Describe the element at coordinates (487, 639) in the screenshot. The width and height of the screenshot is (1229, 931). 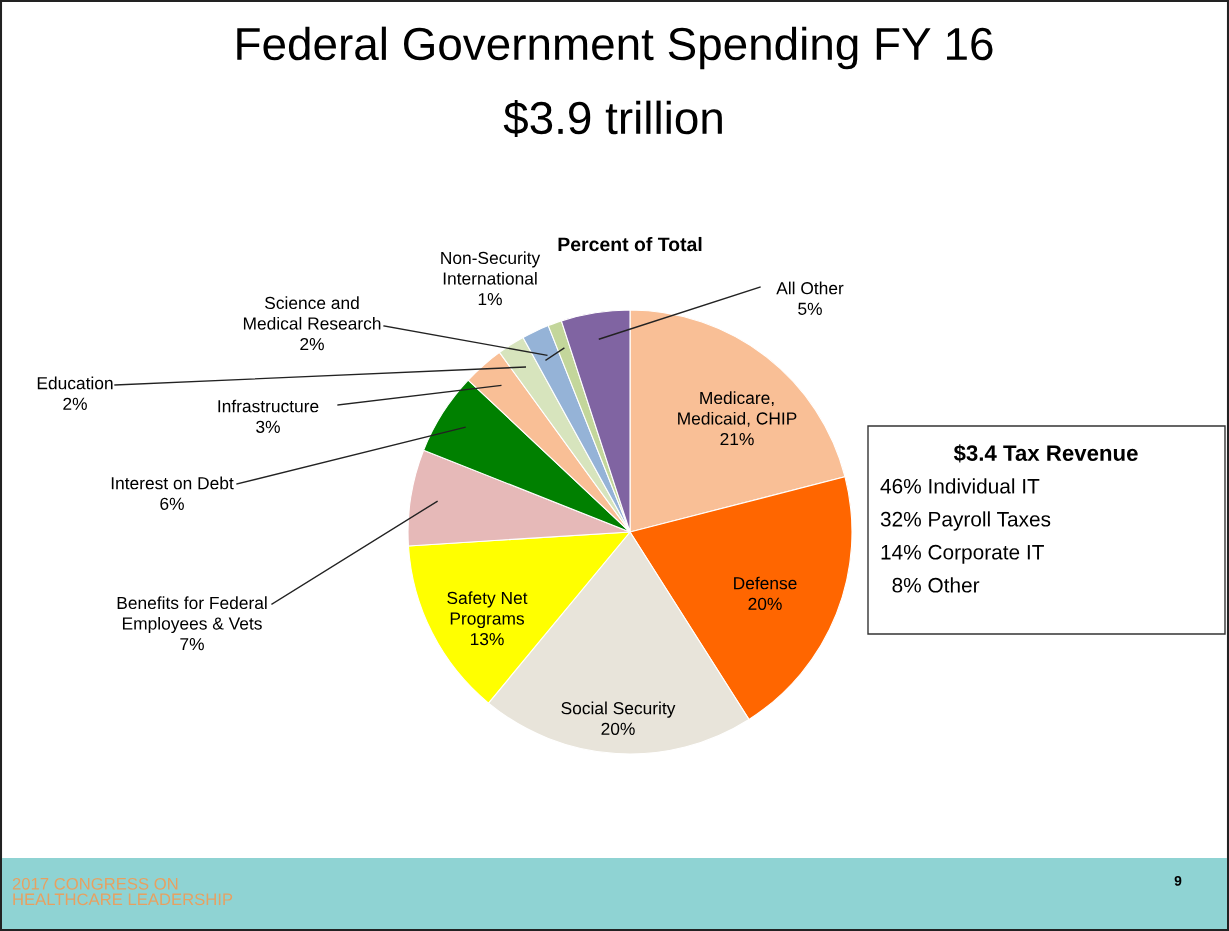
I see `data-label: 13%` at that location.